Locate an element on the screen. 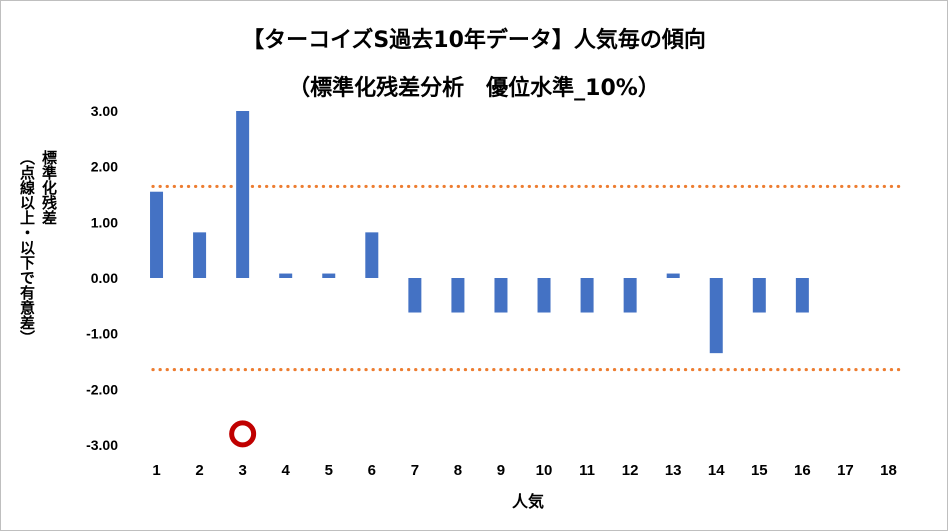  x-tick-label: 7 is located at coordinates (415, 470).